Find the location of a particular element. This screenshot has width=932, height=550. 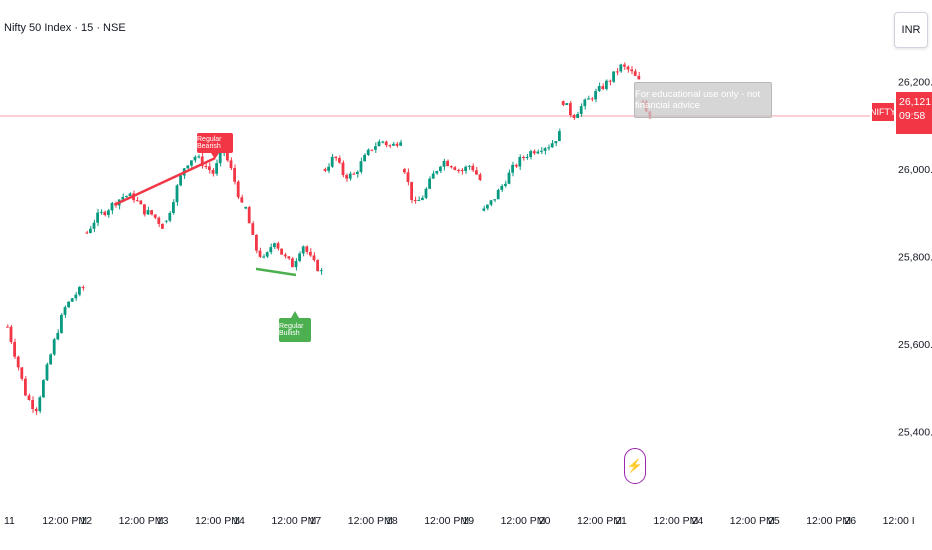

time-tick-label: 26 is located at coordinates (850, 521).